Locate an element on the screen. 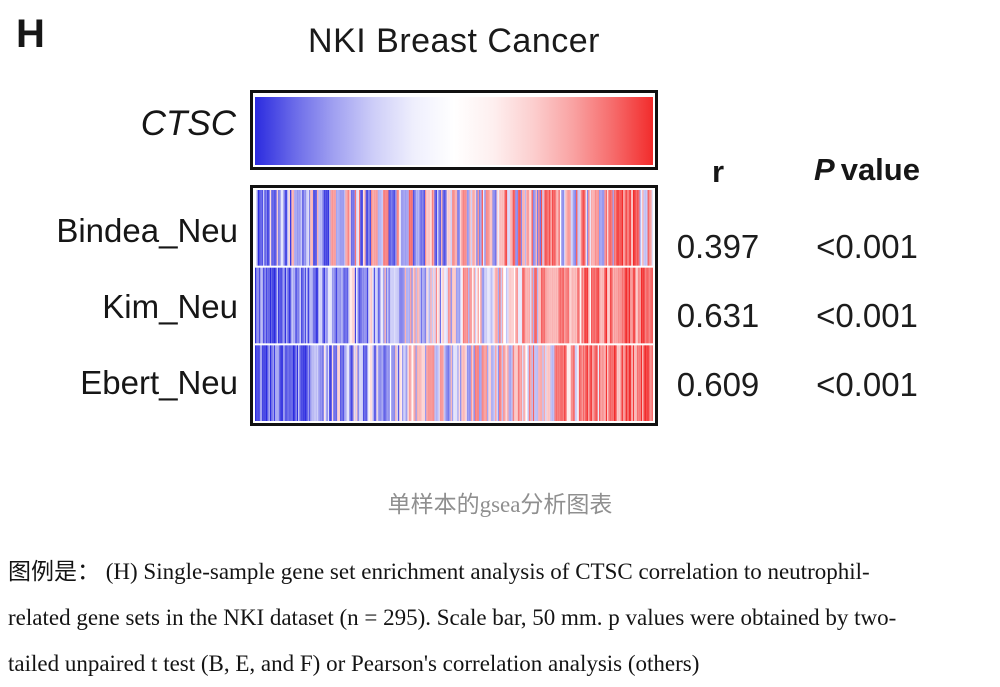  panel-label: H is located at coordinates (30, 34).